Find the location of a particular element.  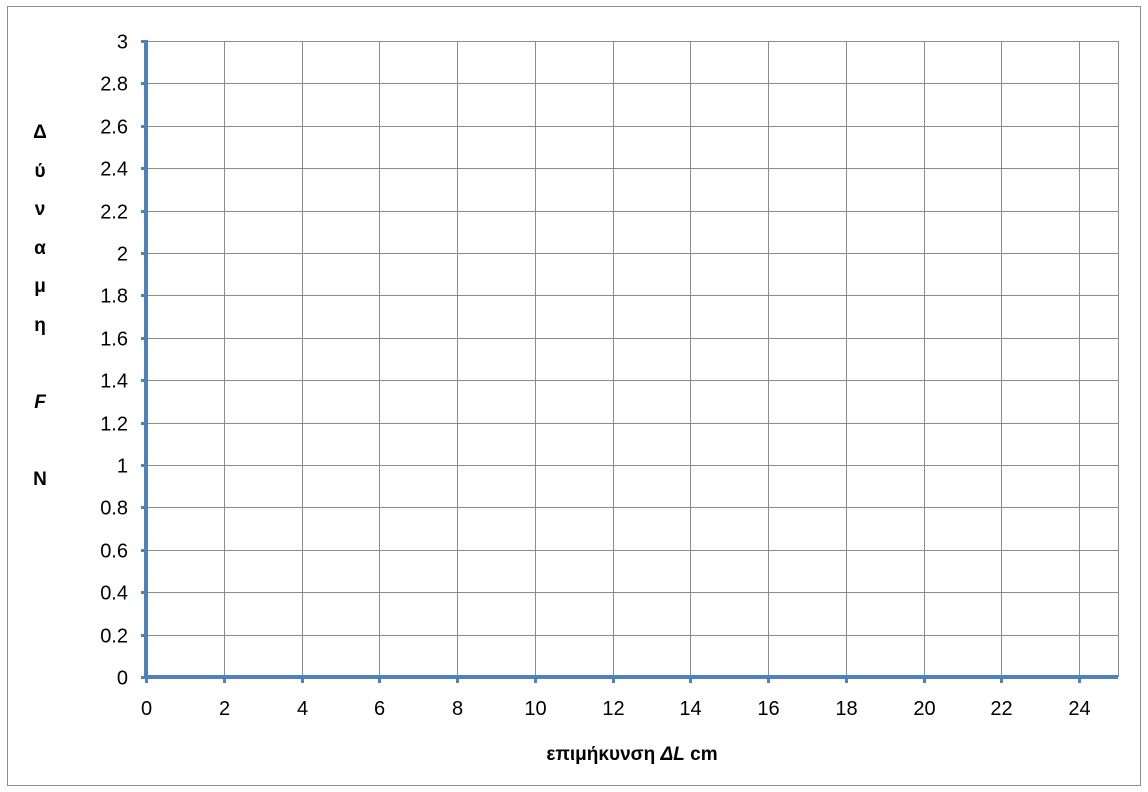

y-tick-label: 2.6 is located at coordinates (114, 128).